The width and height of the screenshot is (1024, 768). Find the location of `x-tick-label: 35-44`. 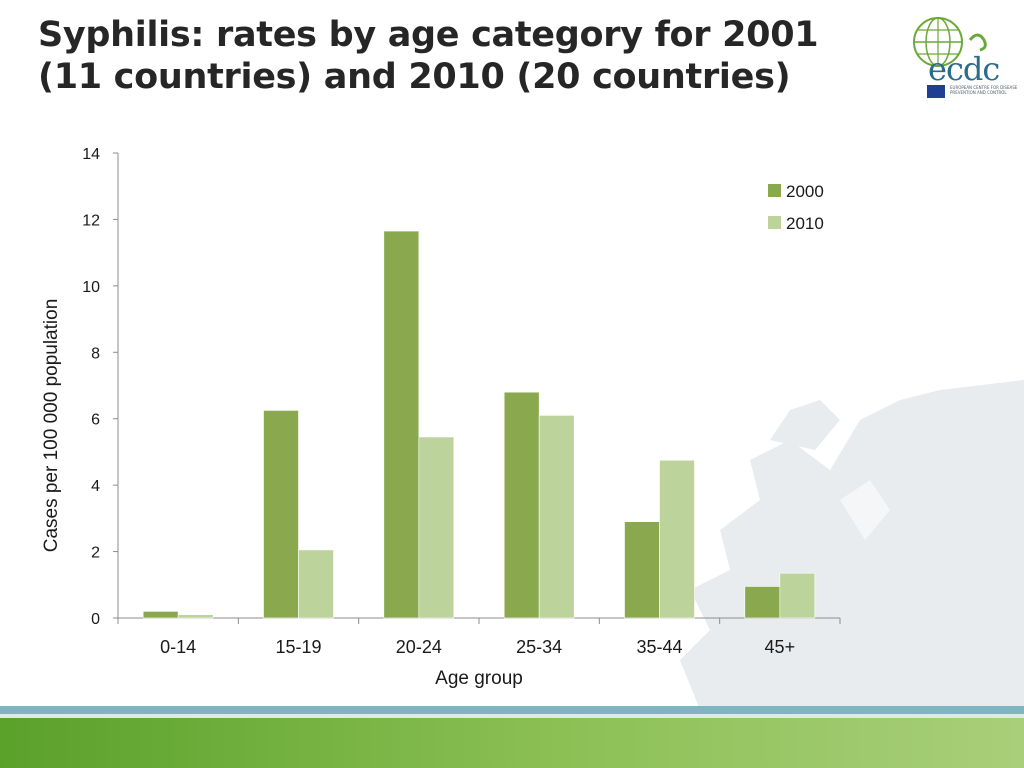

x-tick-label: 35-44 is located at coordinates (659, 647).